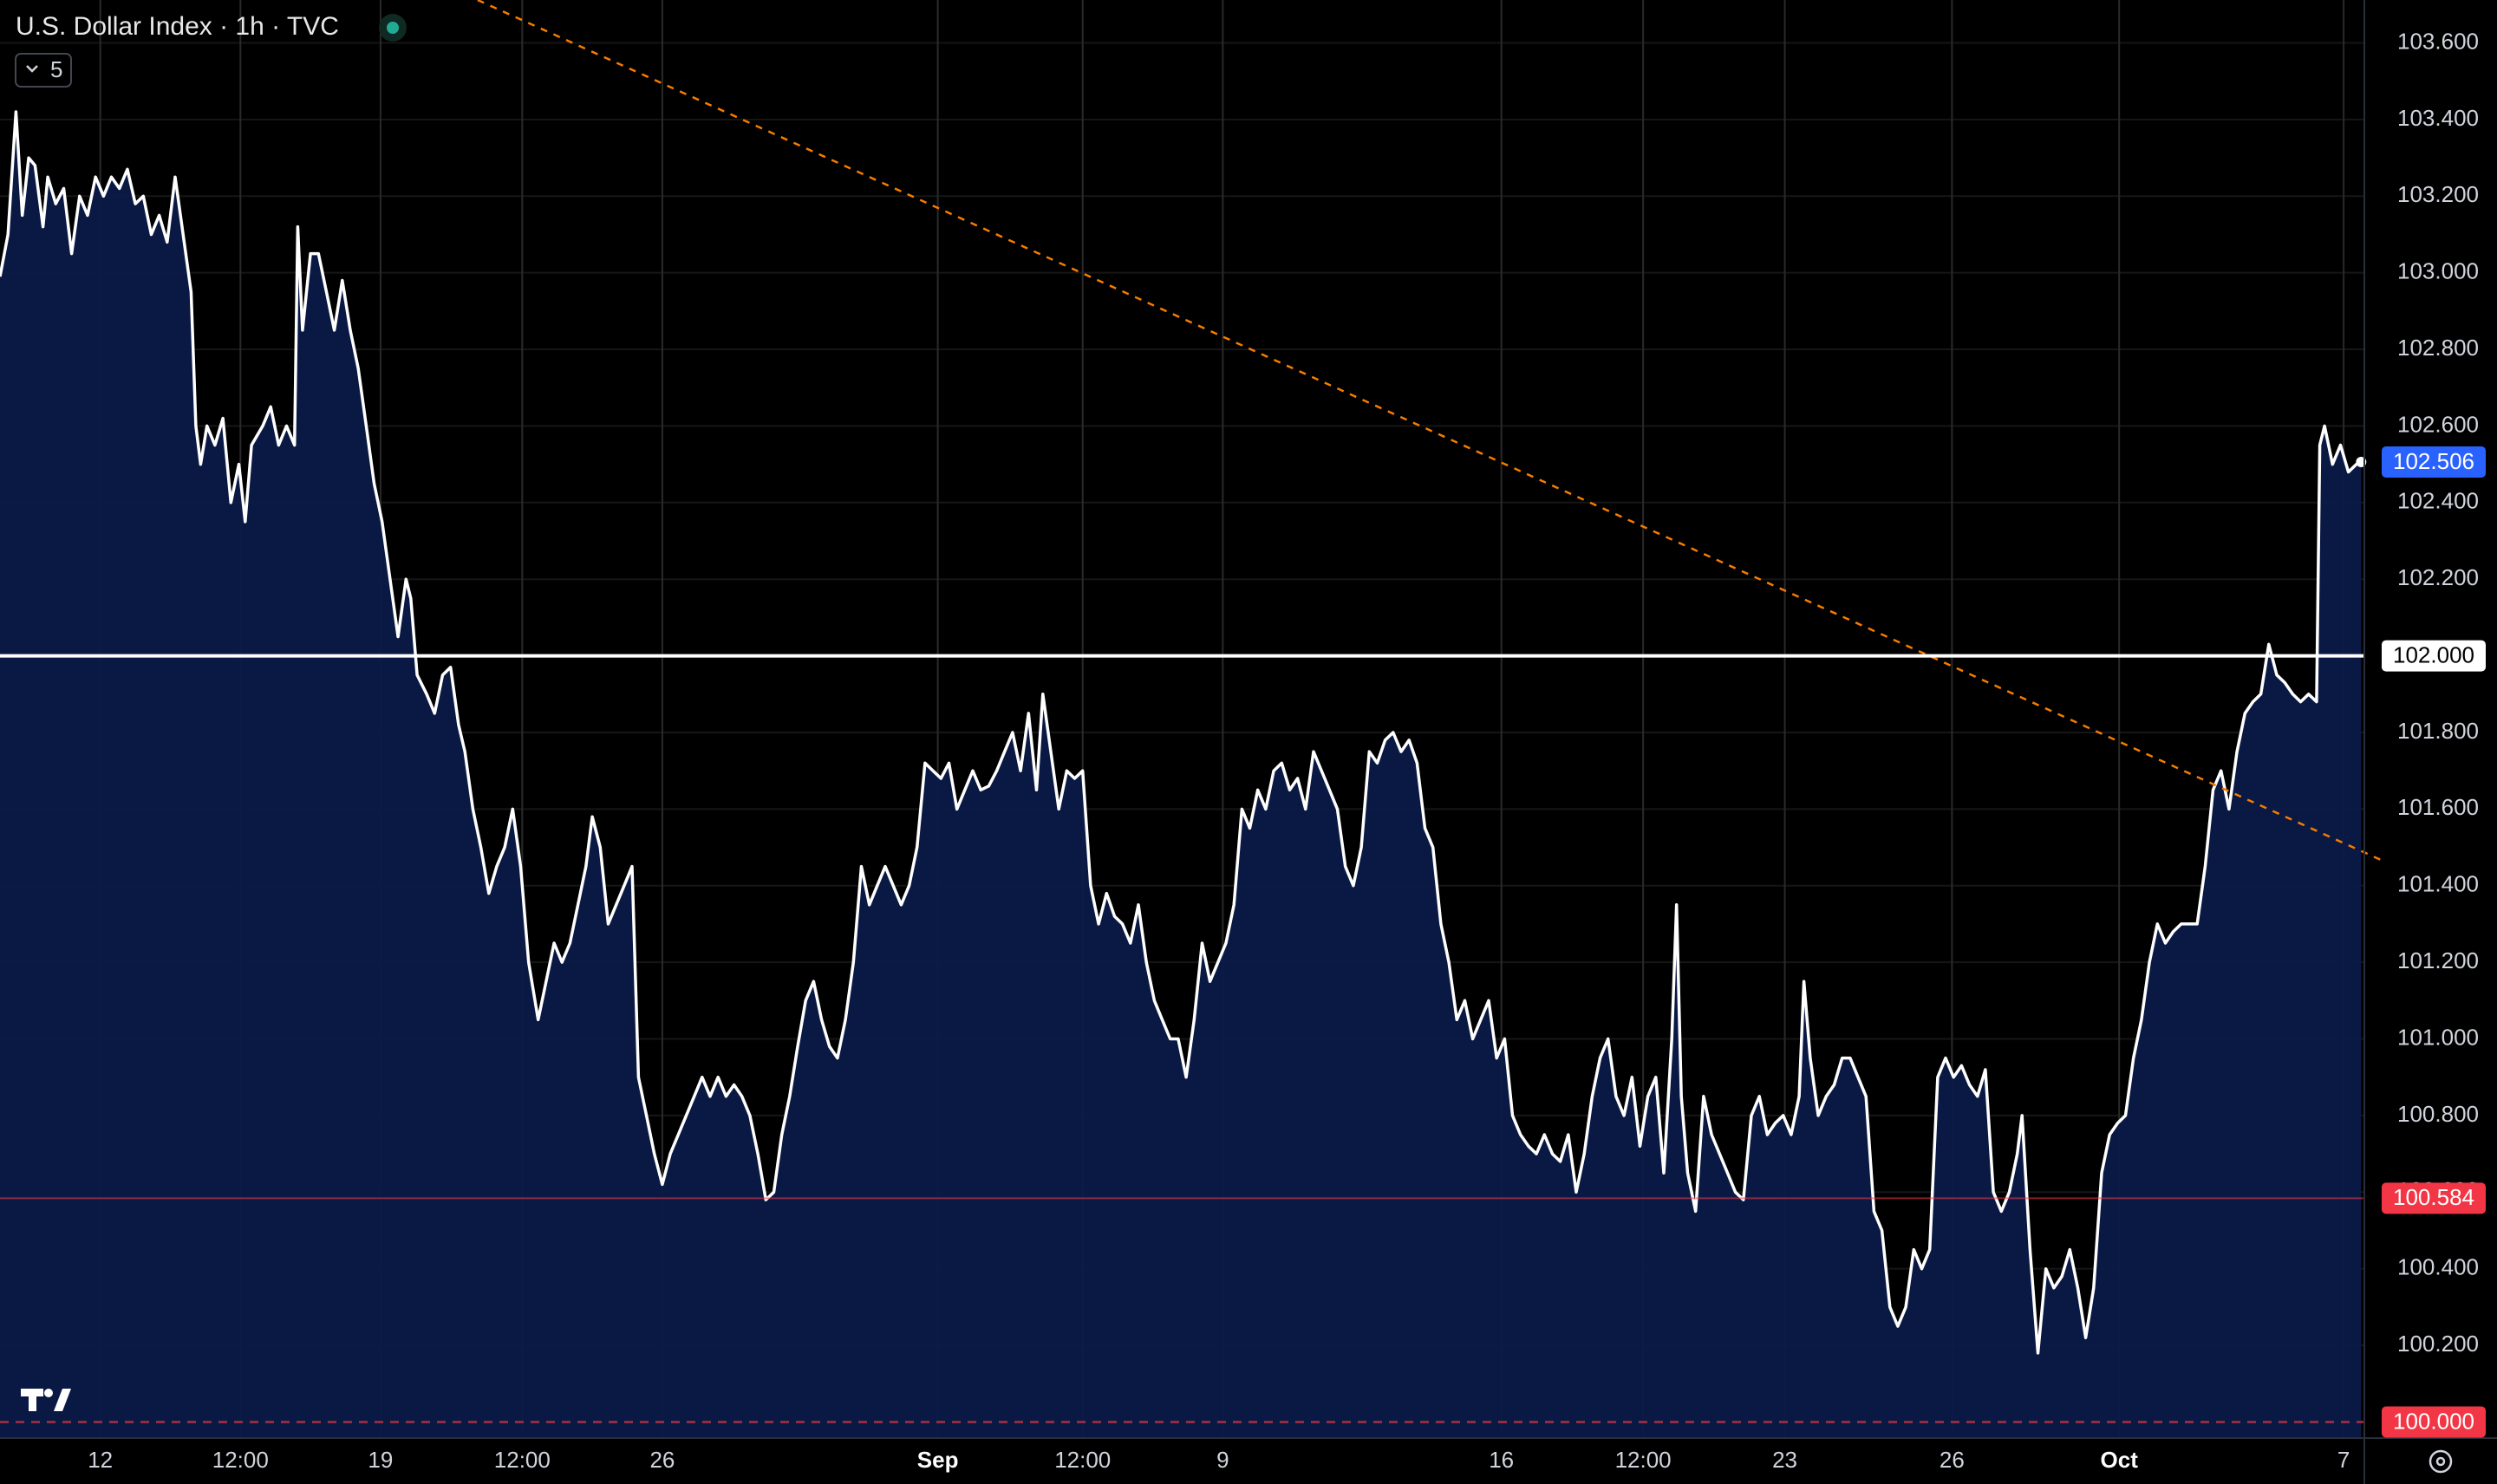  I want to click on y-tick-label: 101.000, so click(2438, 1037).